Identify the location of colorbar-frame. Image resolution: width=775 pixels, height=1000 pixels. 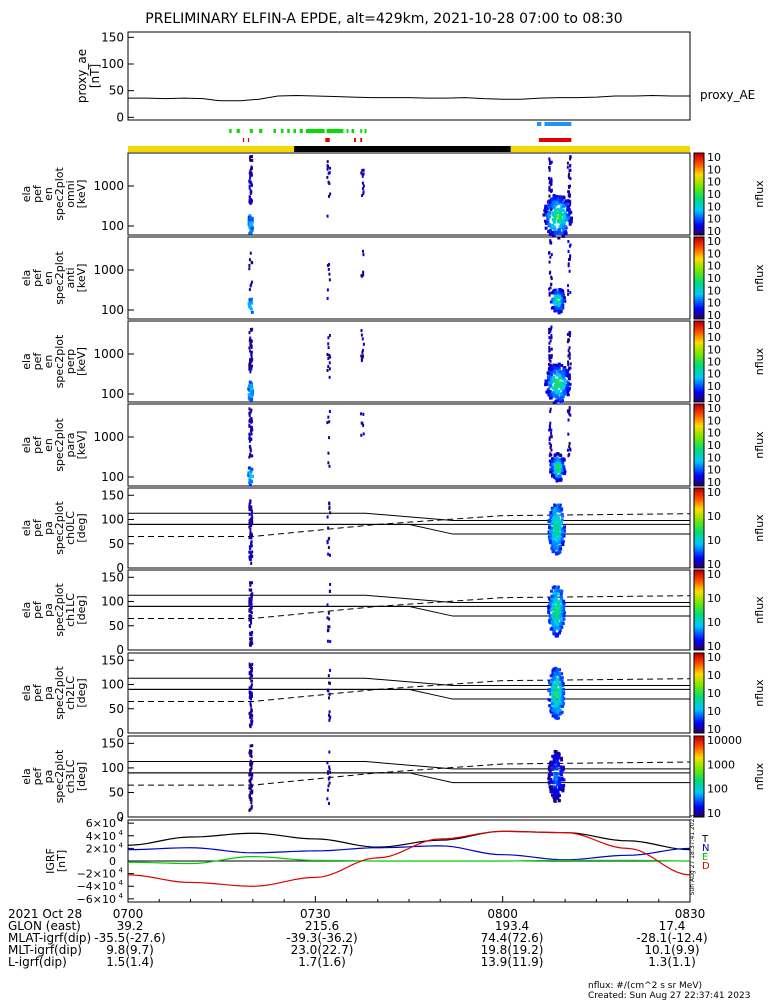
(699, 776).